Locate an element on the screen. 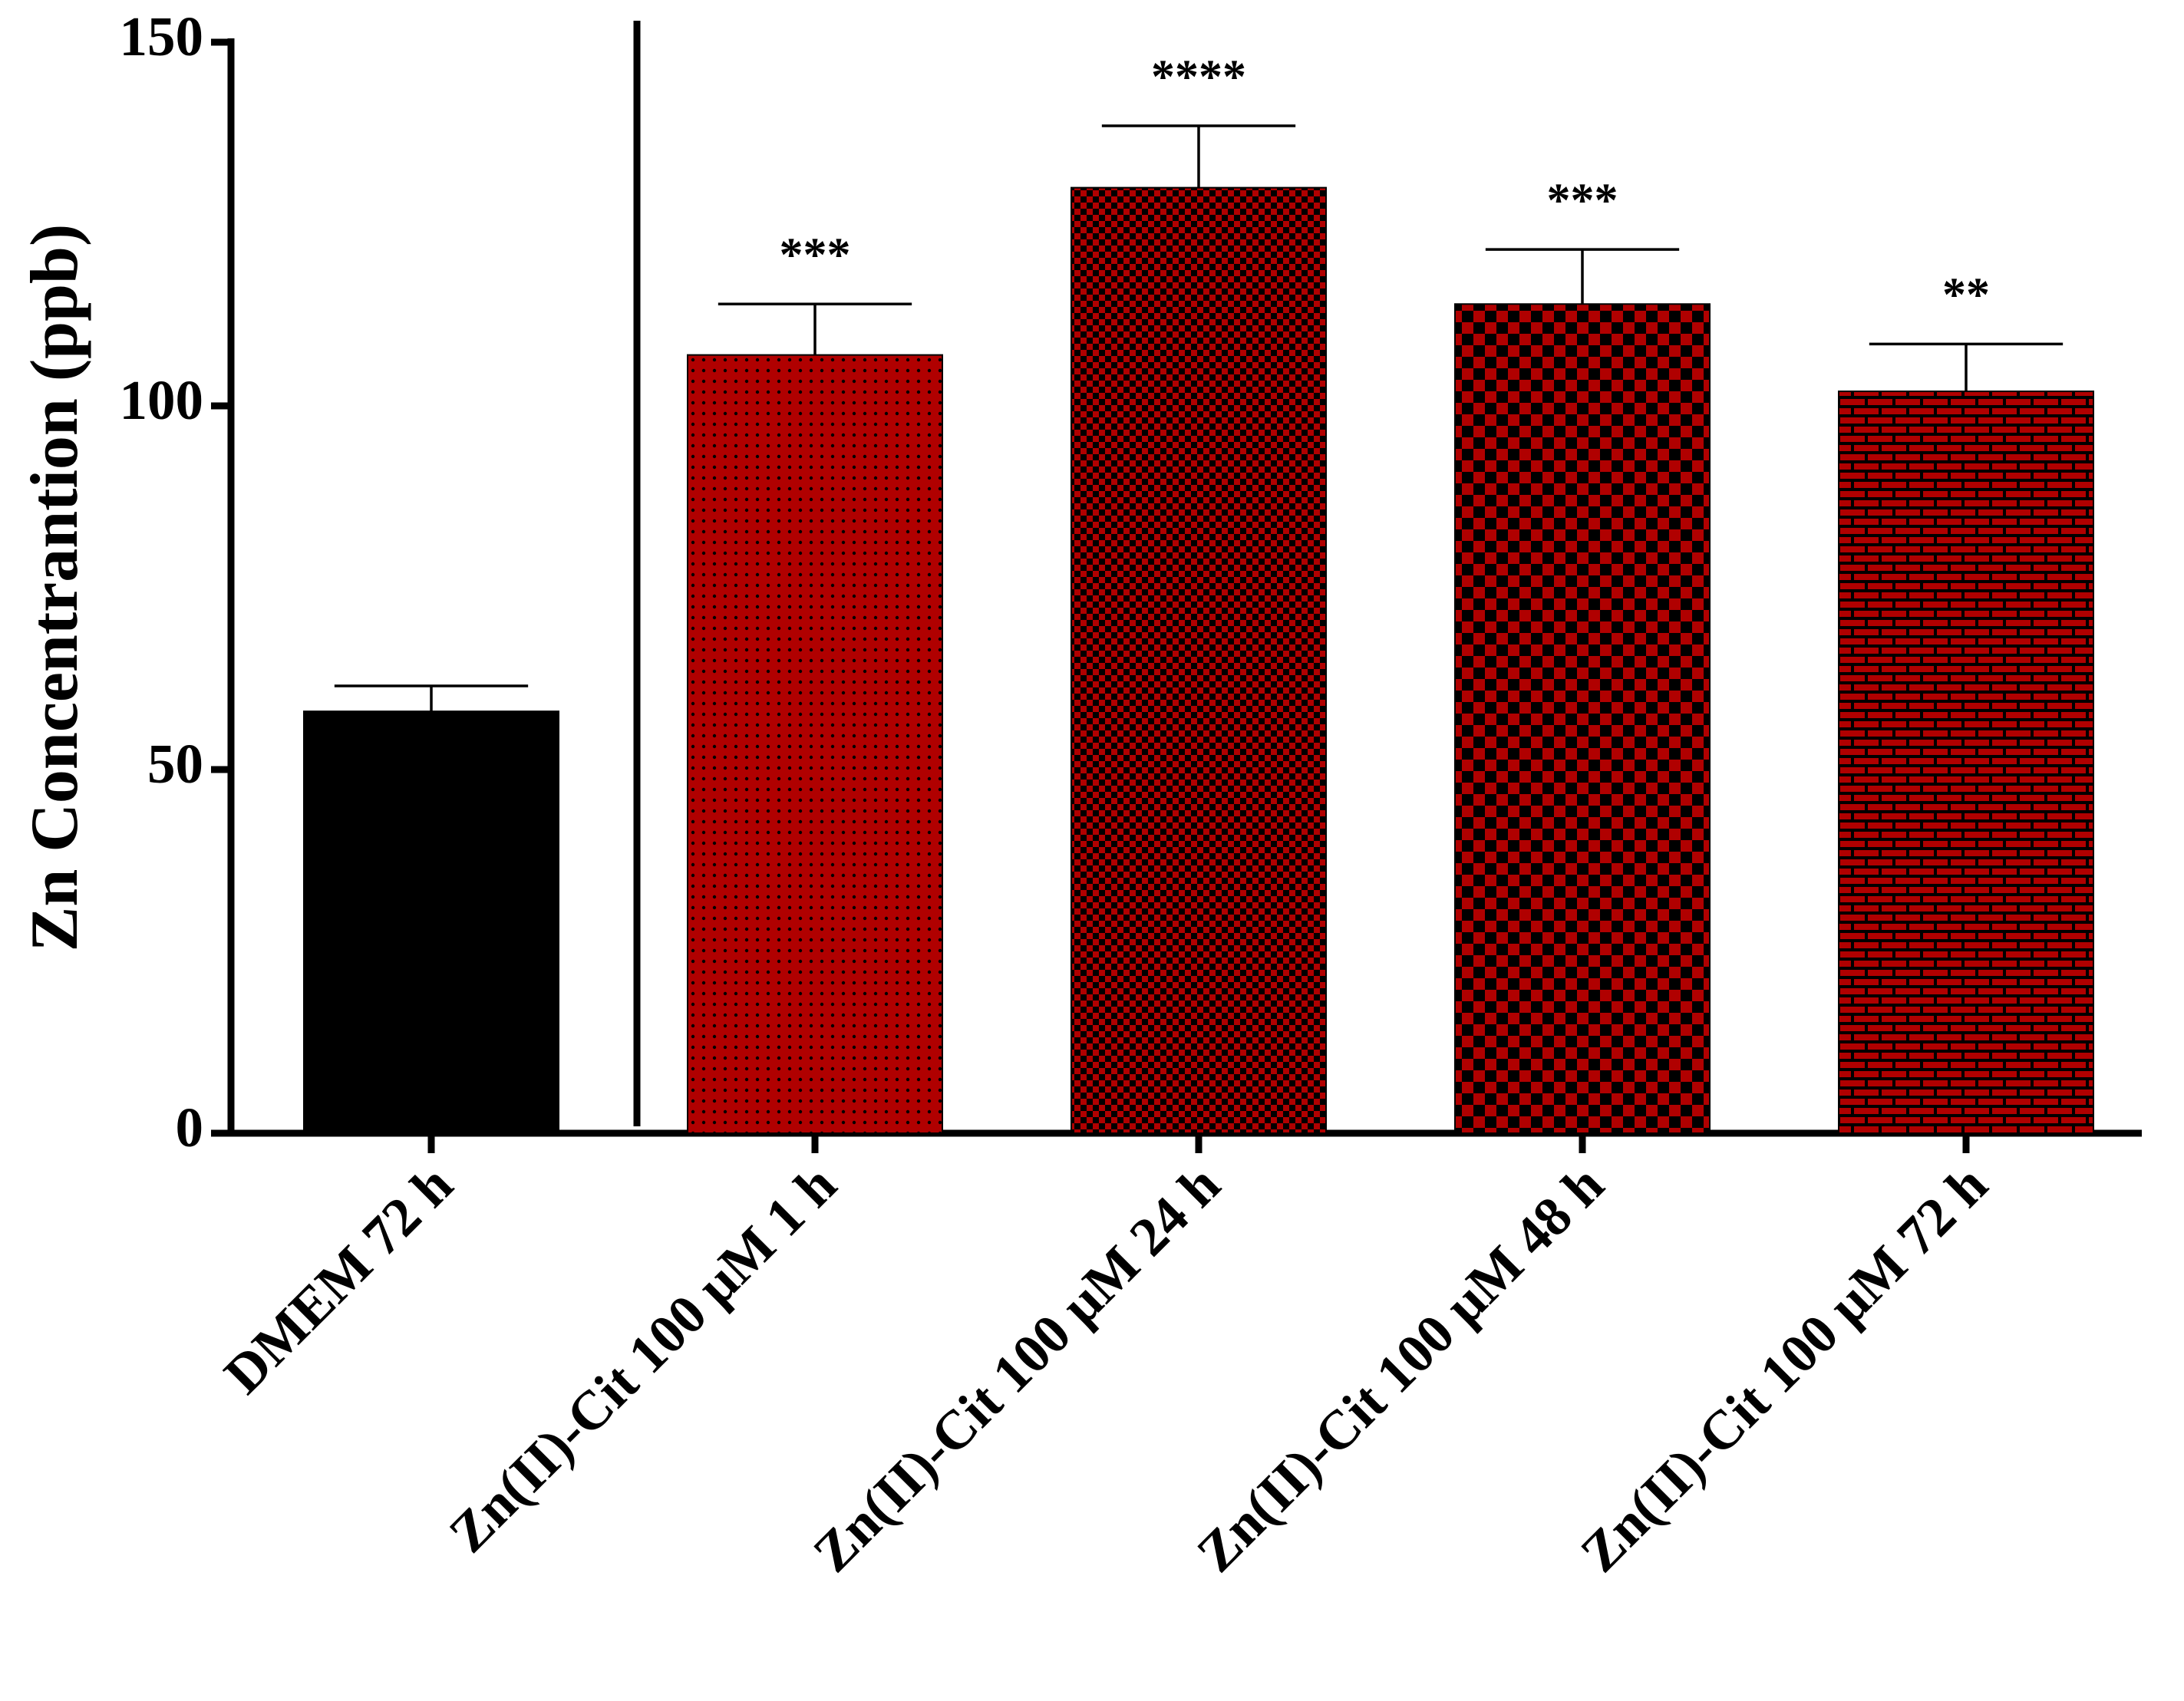 The height and width of the screenshot is (1701, 2184). y-axis-title: Zn Concentrantion (ppb) is located at coordinates (55, 588).